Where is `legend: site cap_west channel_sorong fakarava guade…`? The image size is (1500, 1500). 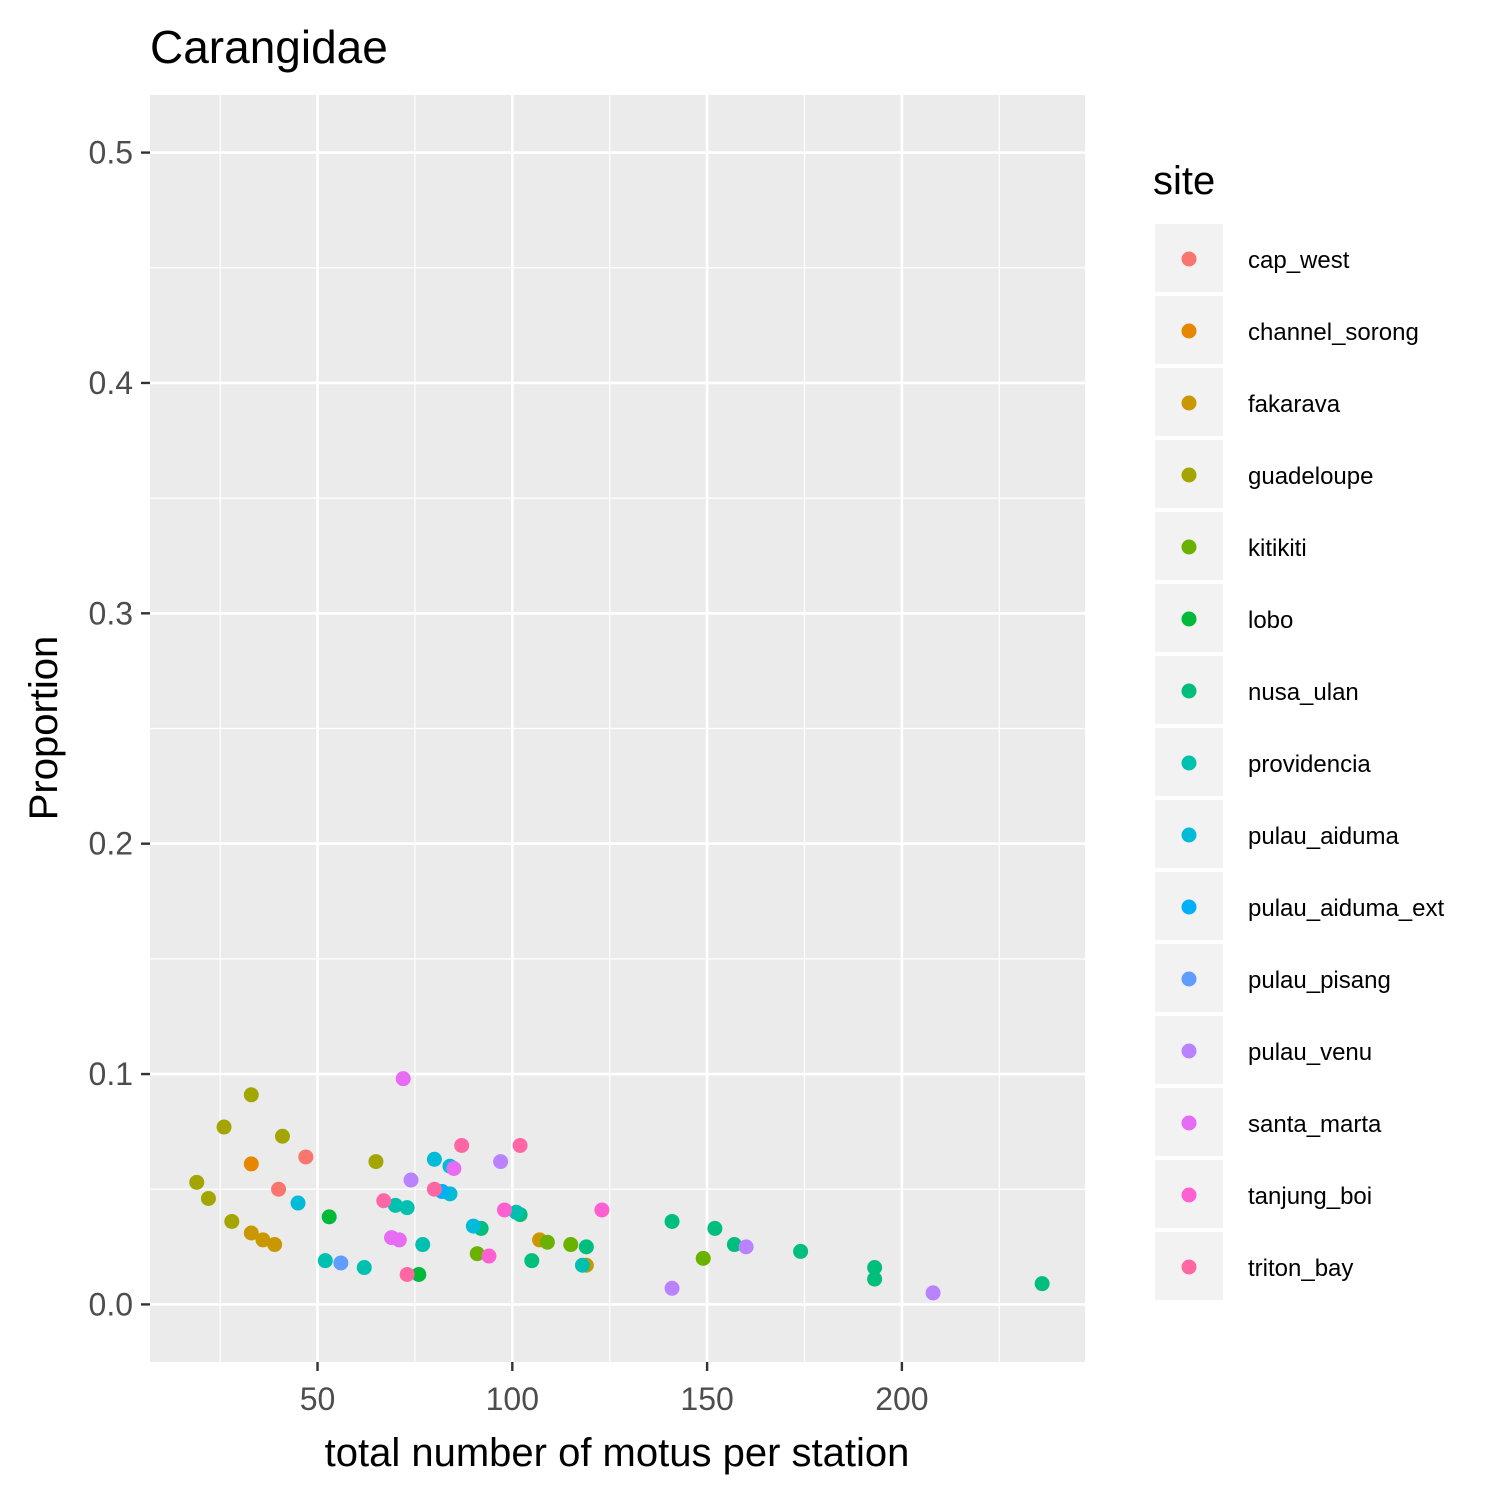
legend: site cap_west channel_sorong fakarava guade… is located at coordinates (1298, 729).